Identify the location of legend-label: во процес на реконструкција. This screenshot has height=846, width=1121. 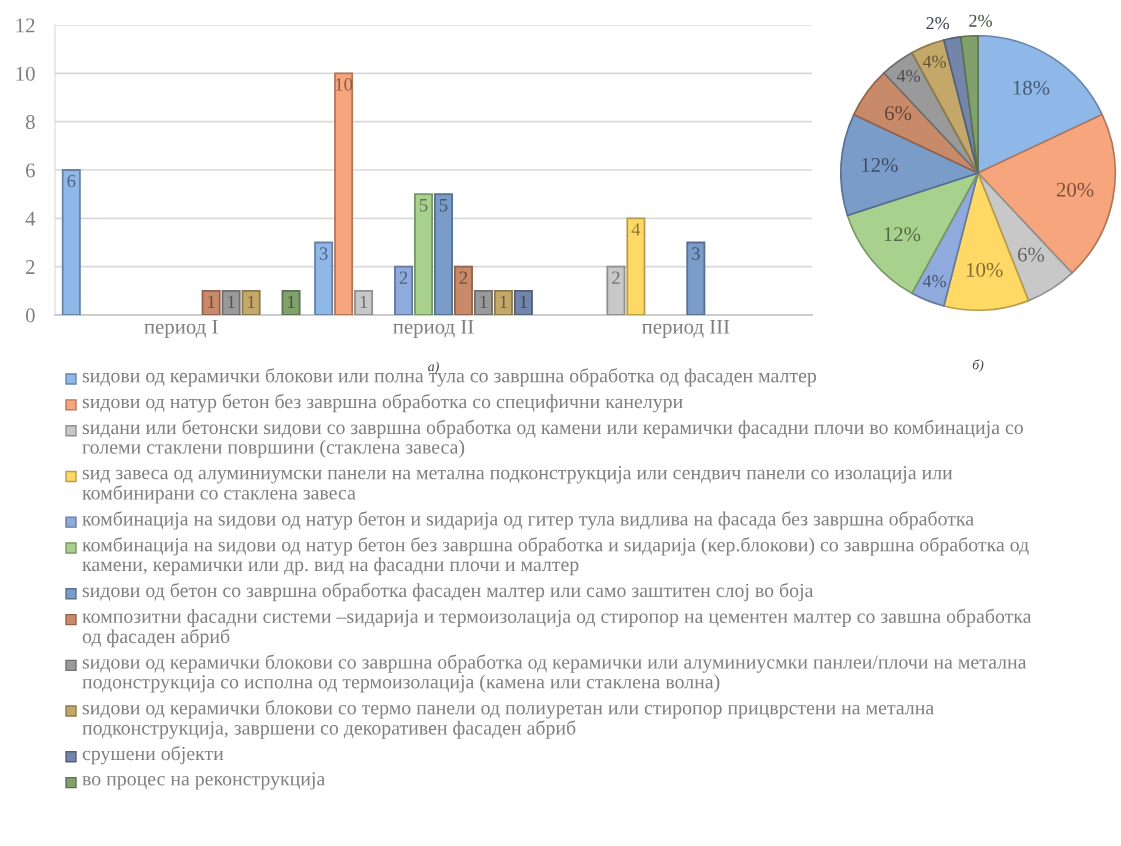
(204, 781).